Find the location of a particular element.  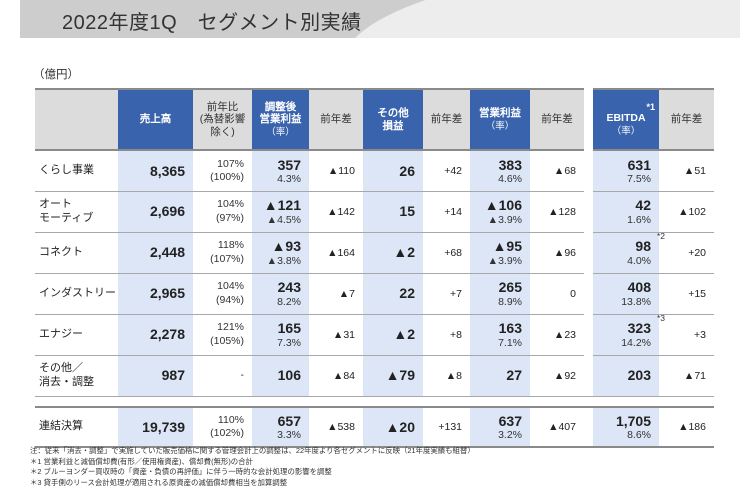

adj-op-cell: 243 8.2% is located at coordinates (280, 294).